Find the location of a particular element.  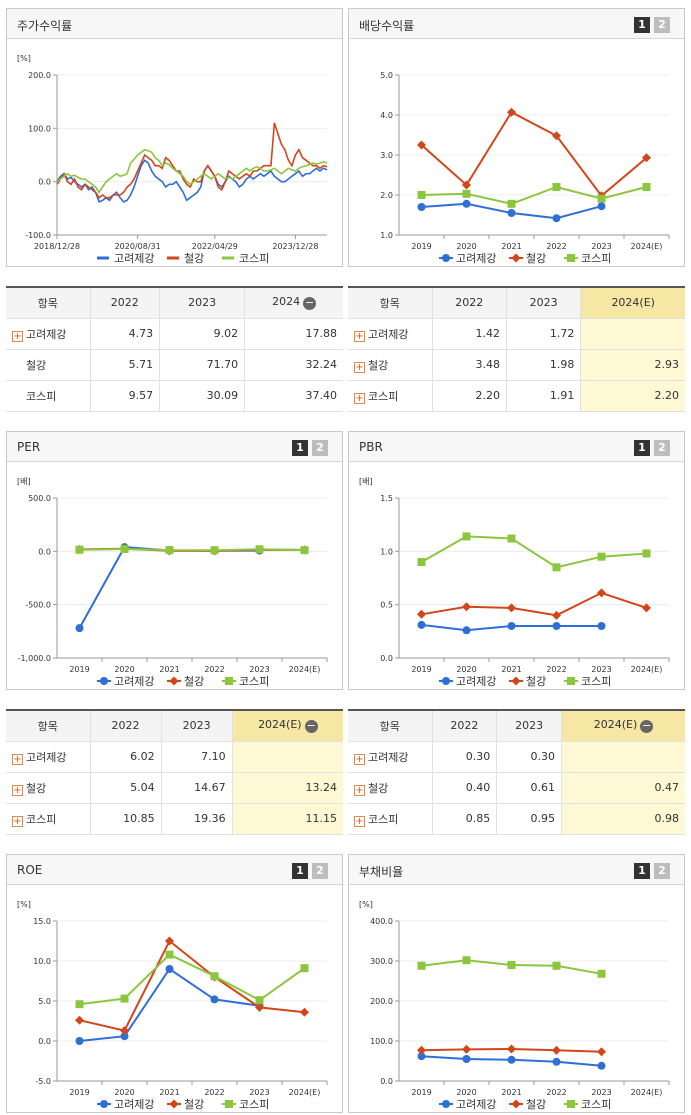

y-tick-label: 500.0 is located at coordinates (39, 498).